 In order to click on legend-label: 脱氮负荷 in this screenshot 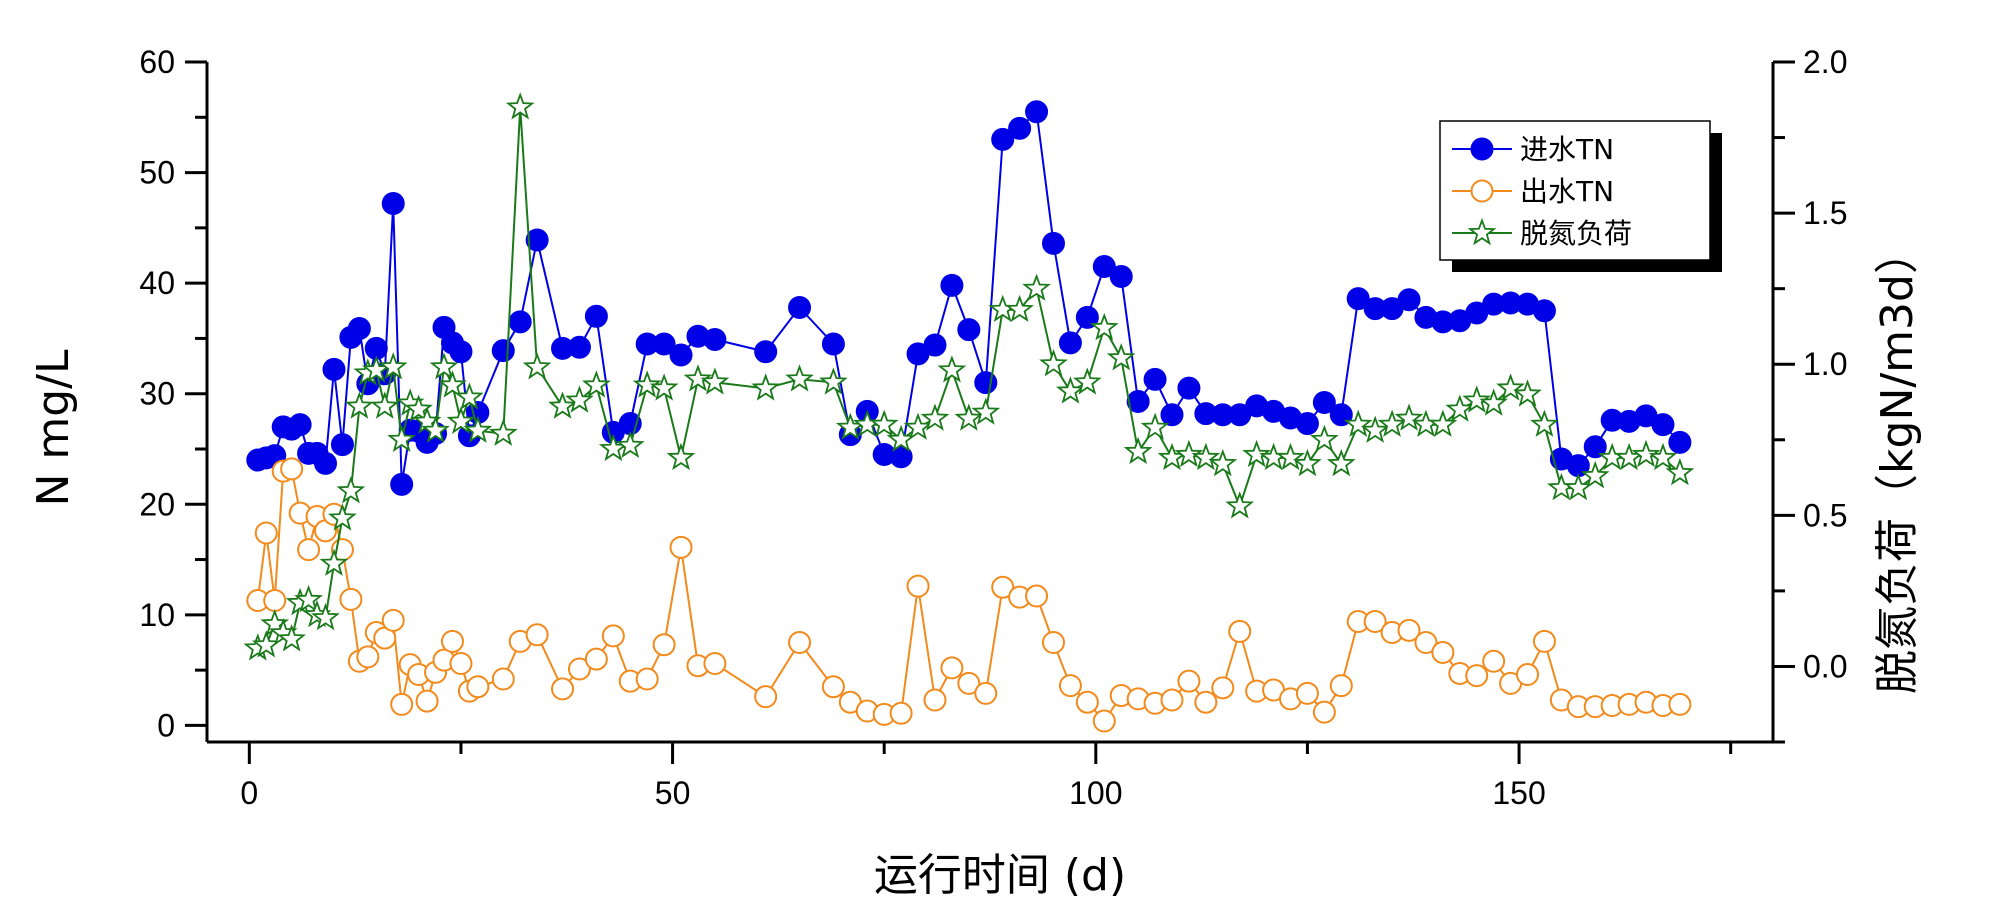, I will do `click(1576, 233)`.